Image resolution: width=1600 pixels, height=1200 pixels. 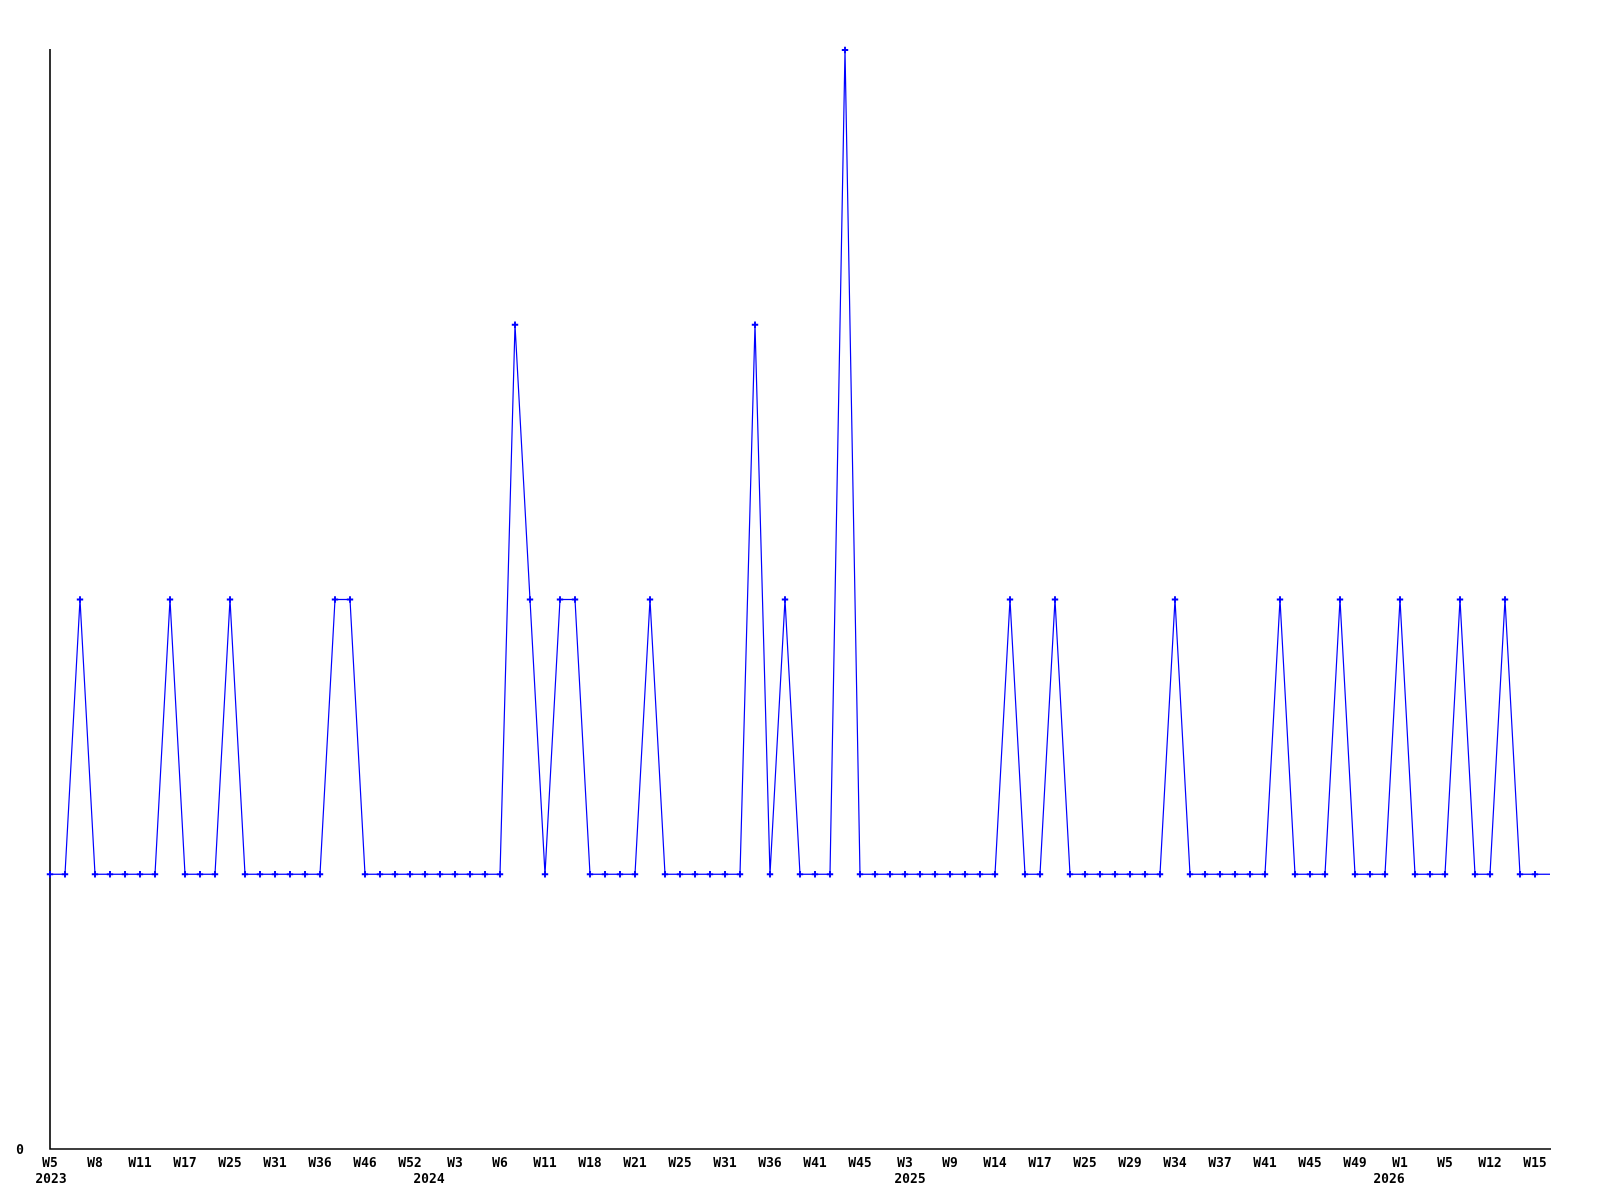 What do you see at coordinates (1129, 1163) in the screenshot?
I see `x-tick-label: W29` at bounding box center [1129, 1163].